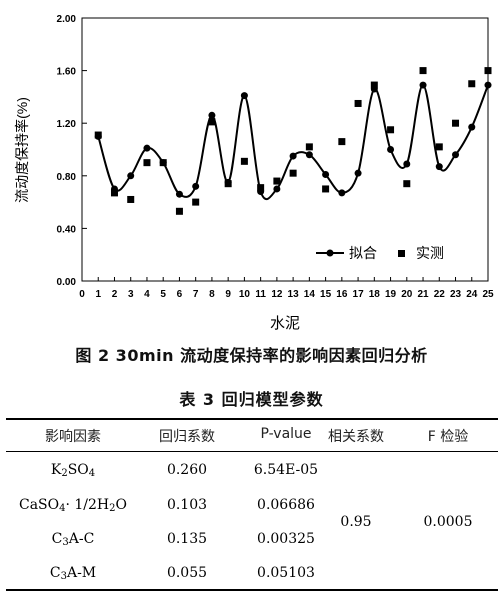 This screenshot has height=596, width=503. Describe the element at coordinates (187, 573) in the screenshot. I see `table-row-coef: 0.055` at that location.